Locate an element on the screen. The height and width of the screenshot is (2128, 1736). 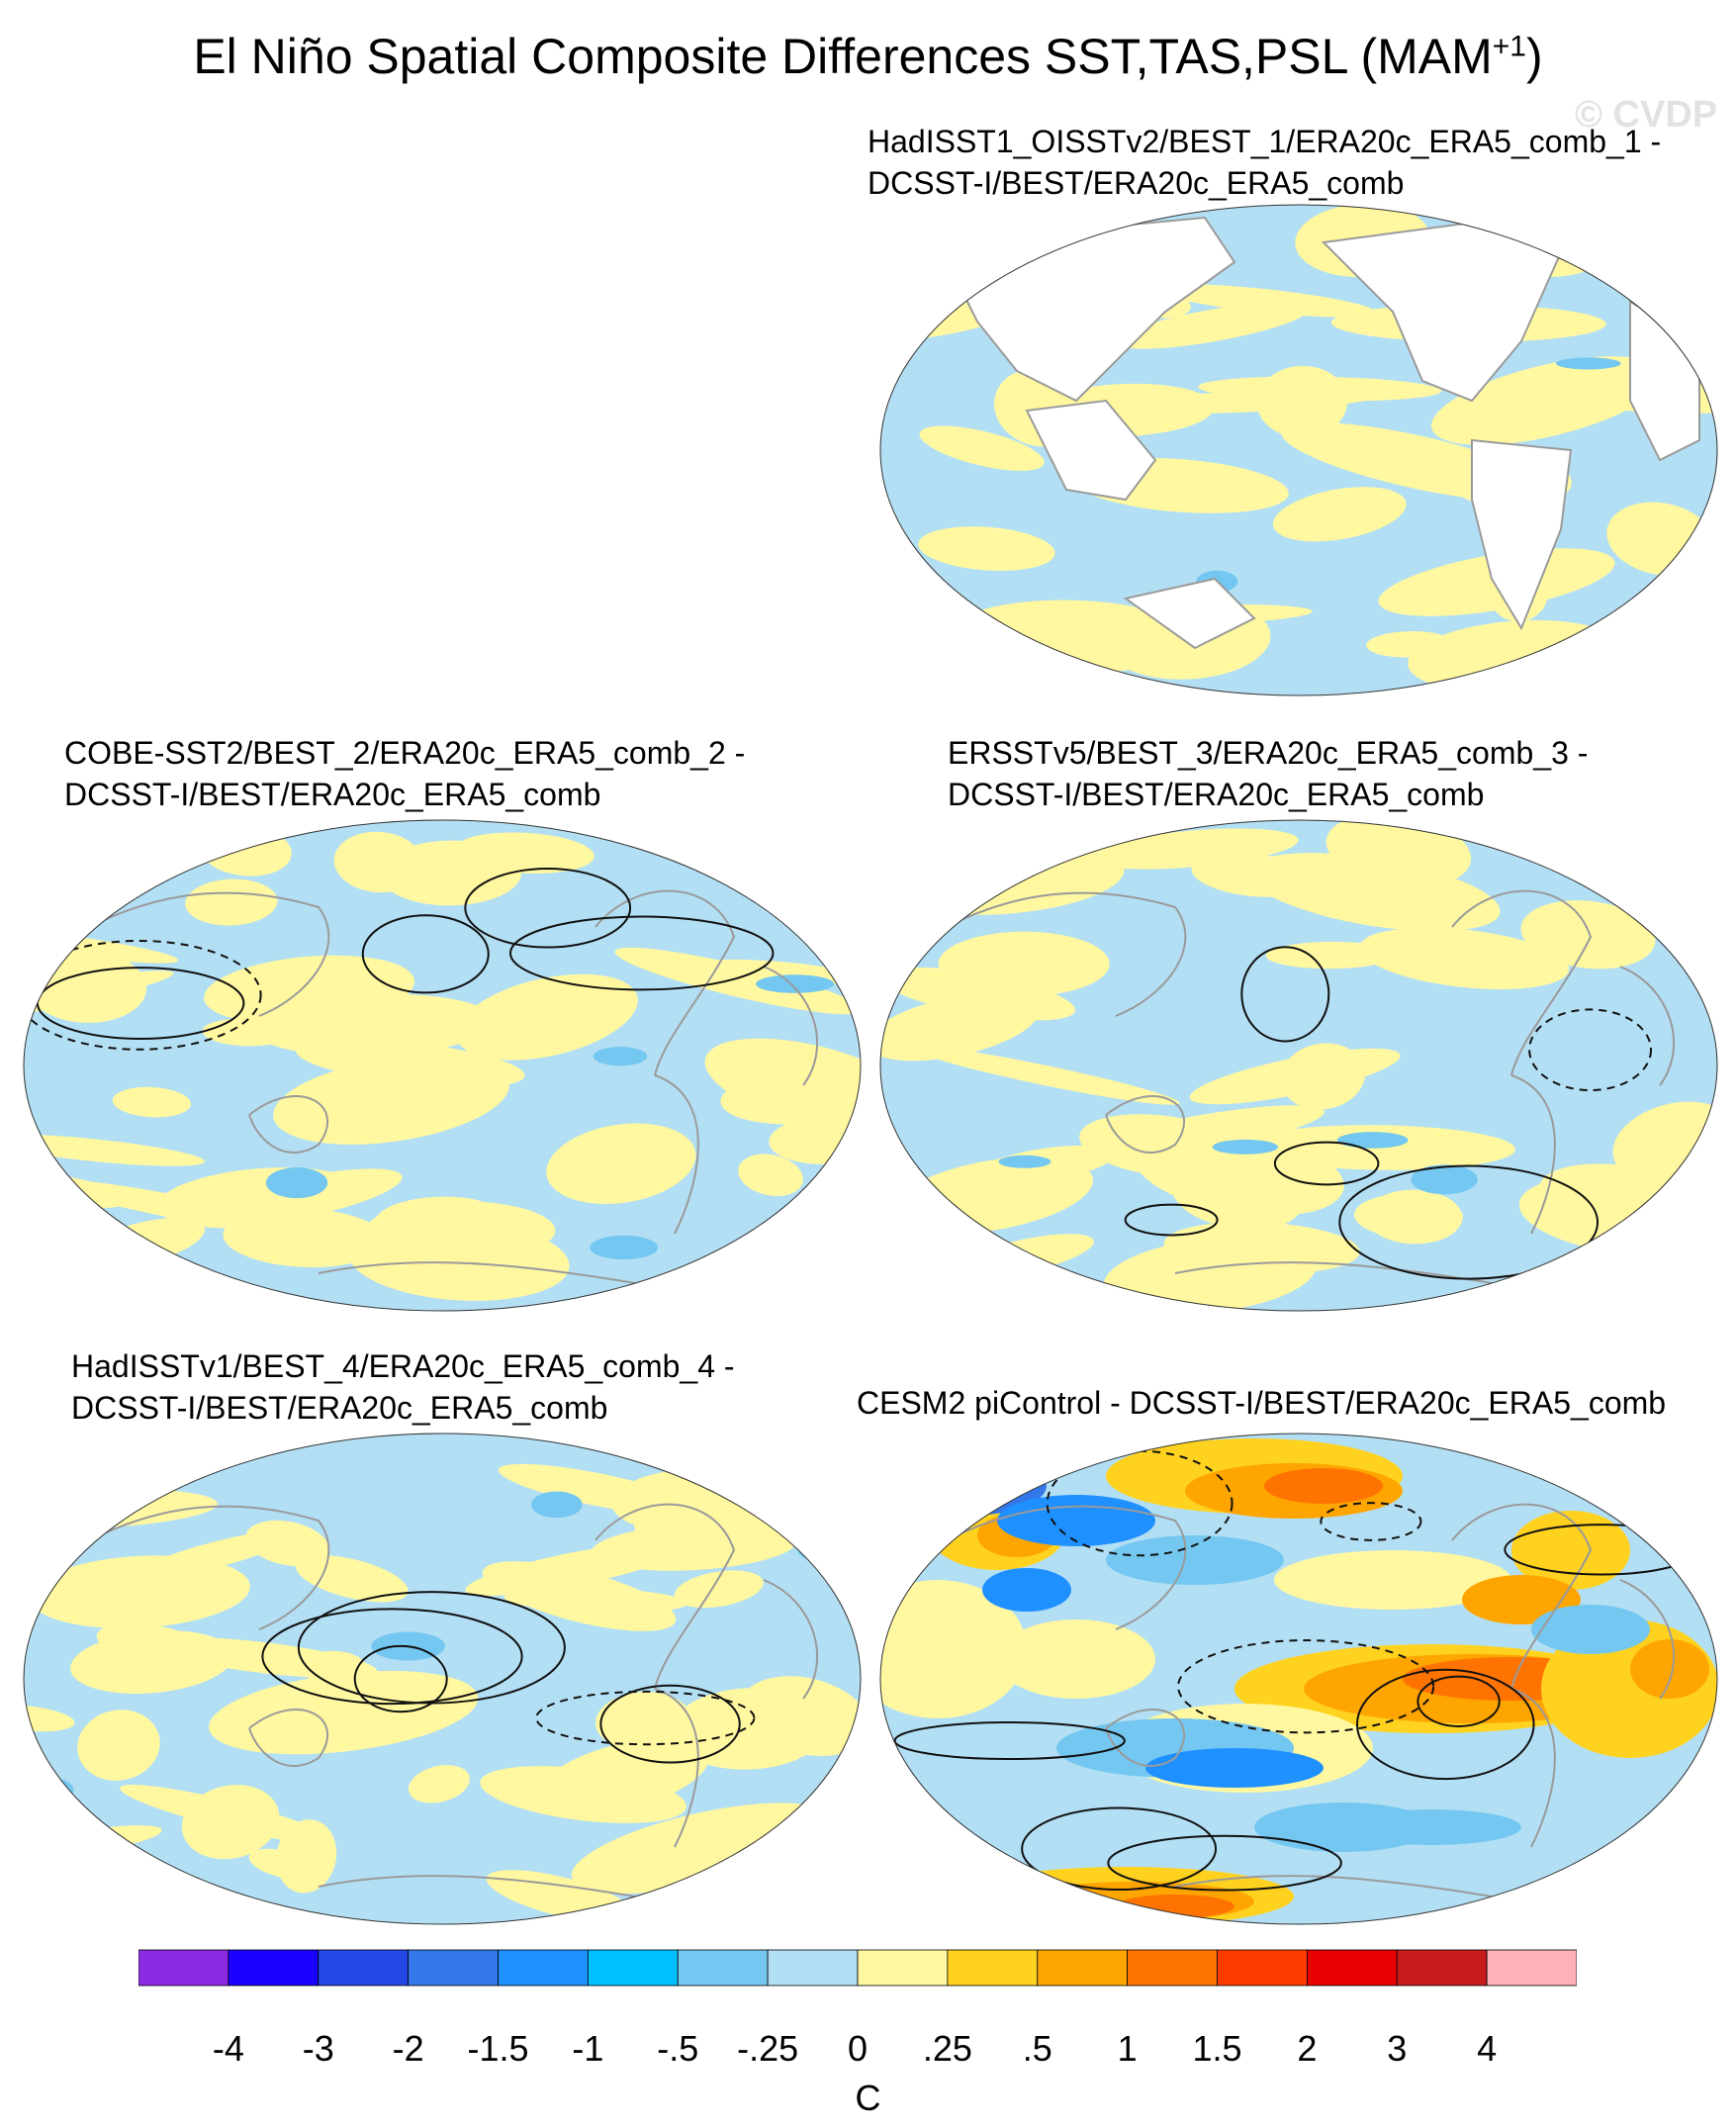
panel-3-map is located at coordinates (1298, 1065).